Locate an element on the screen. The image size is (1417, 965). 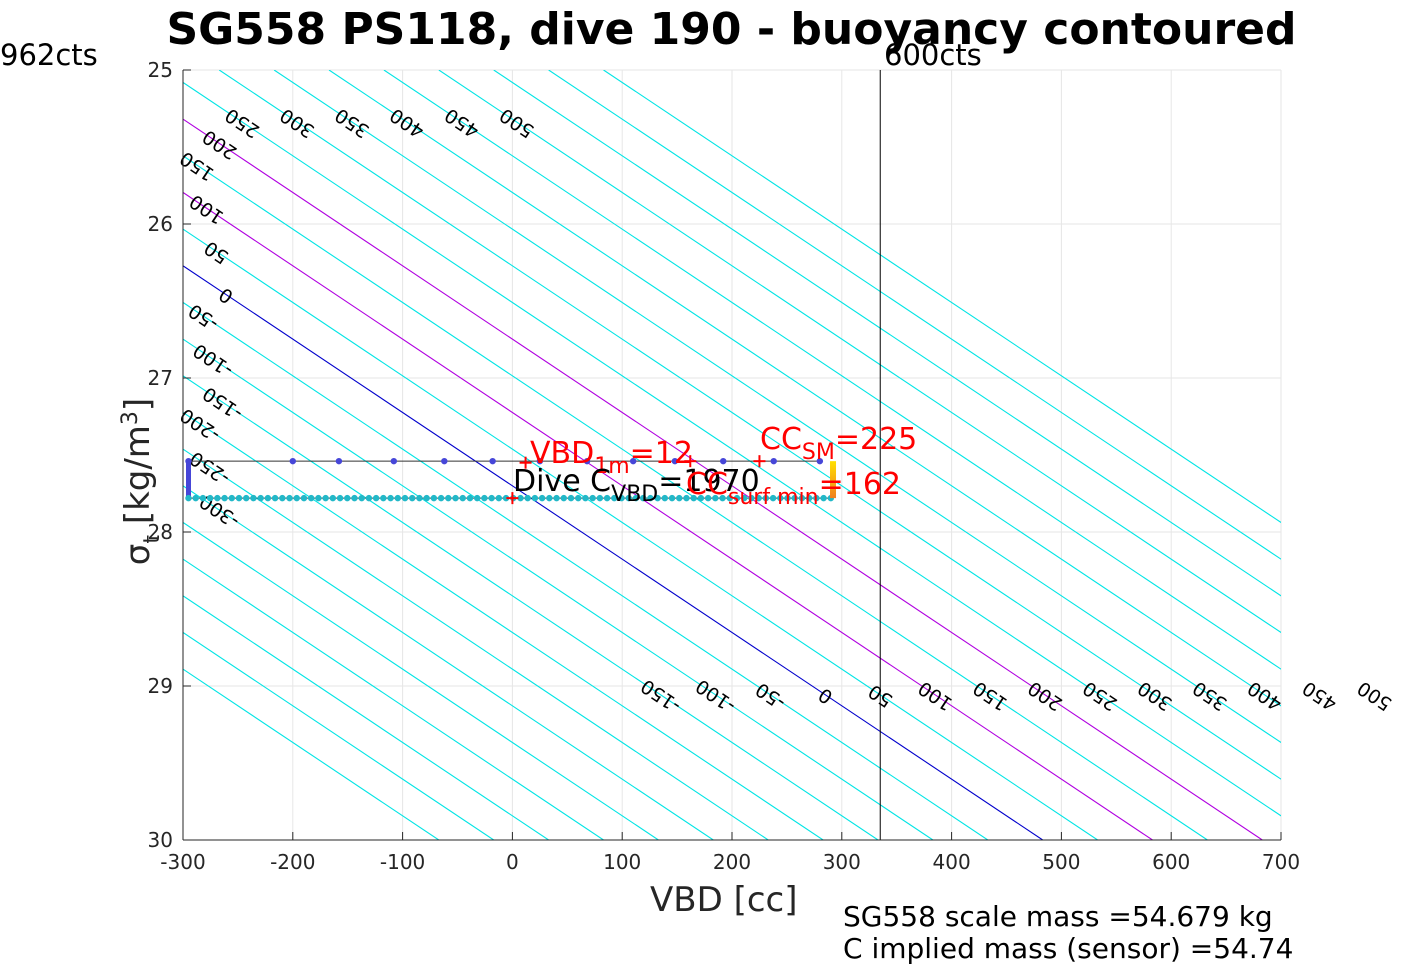
y-tick-label: 30 is located at coordinates (160, 840).